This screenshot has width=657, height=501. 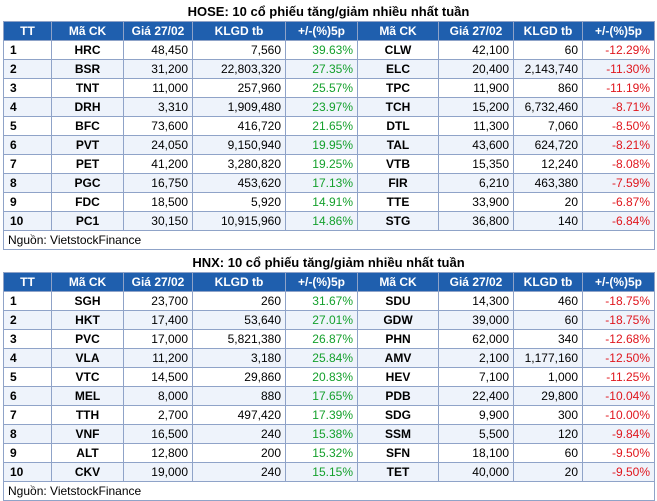 What do you see at coordinates (321, 107) in the screenshot?
I see `change-up-cell: 23.97%` at bounding box center [321, 107].